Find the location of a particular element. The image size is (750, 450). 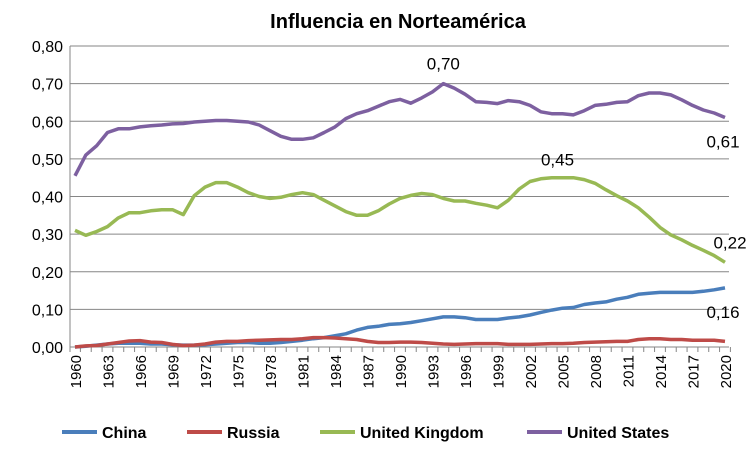

data-label: 0,16 is located at coordinates (722, 312).